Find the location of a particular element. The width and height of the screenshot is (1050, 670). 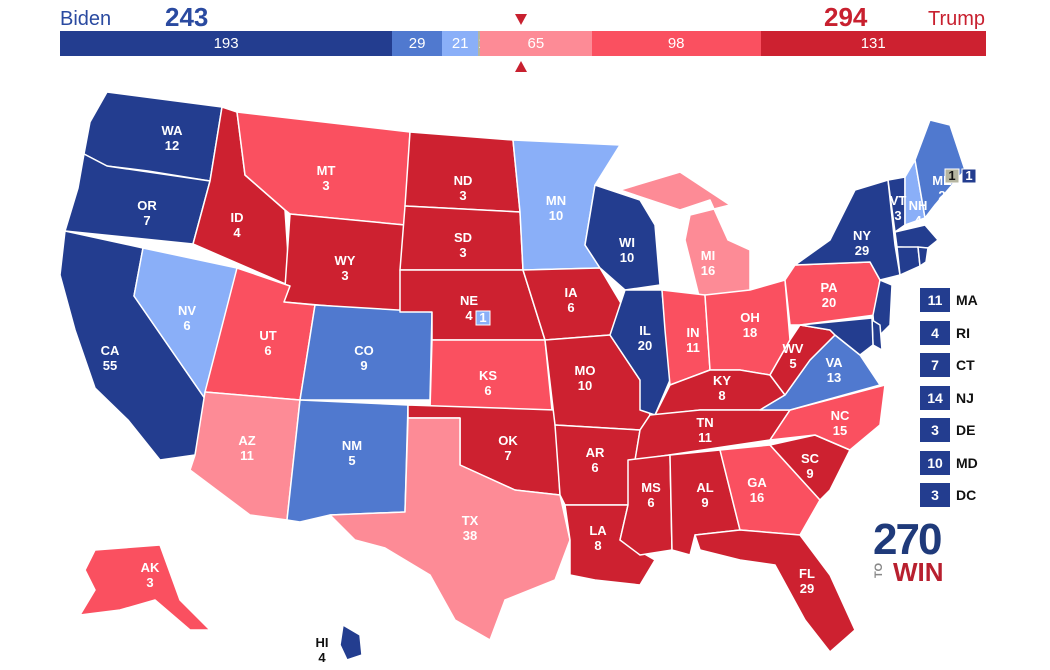

state-MD is located at coordinates (836, 336).